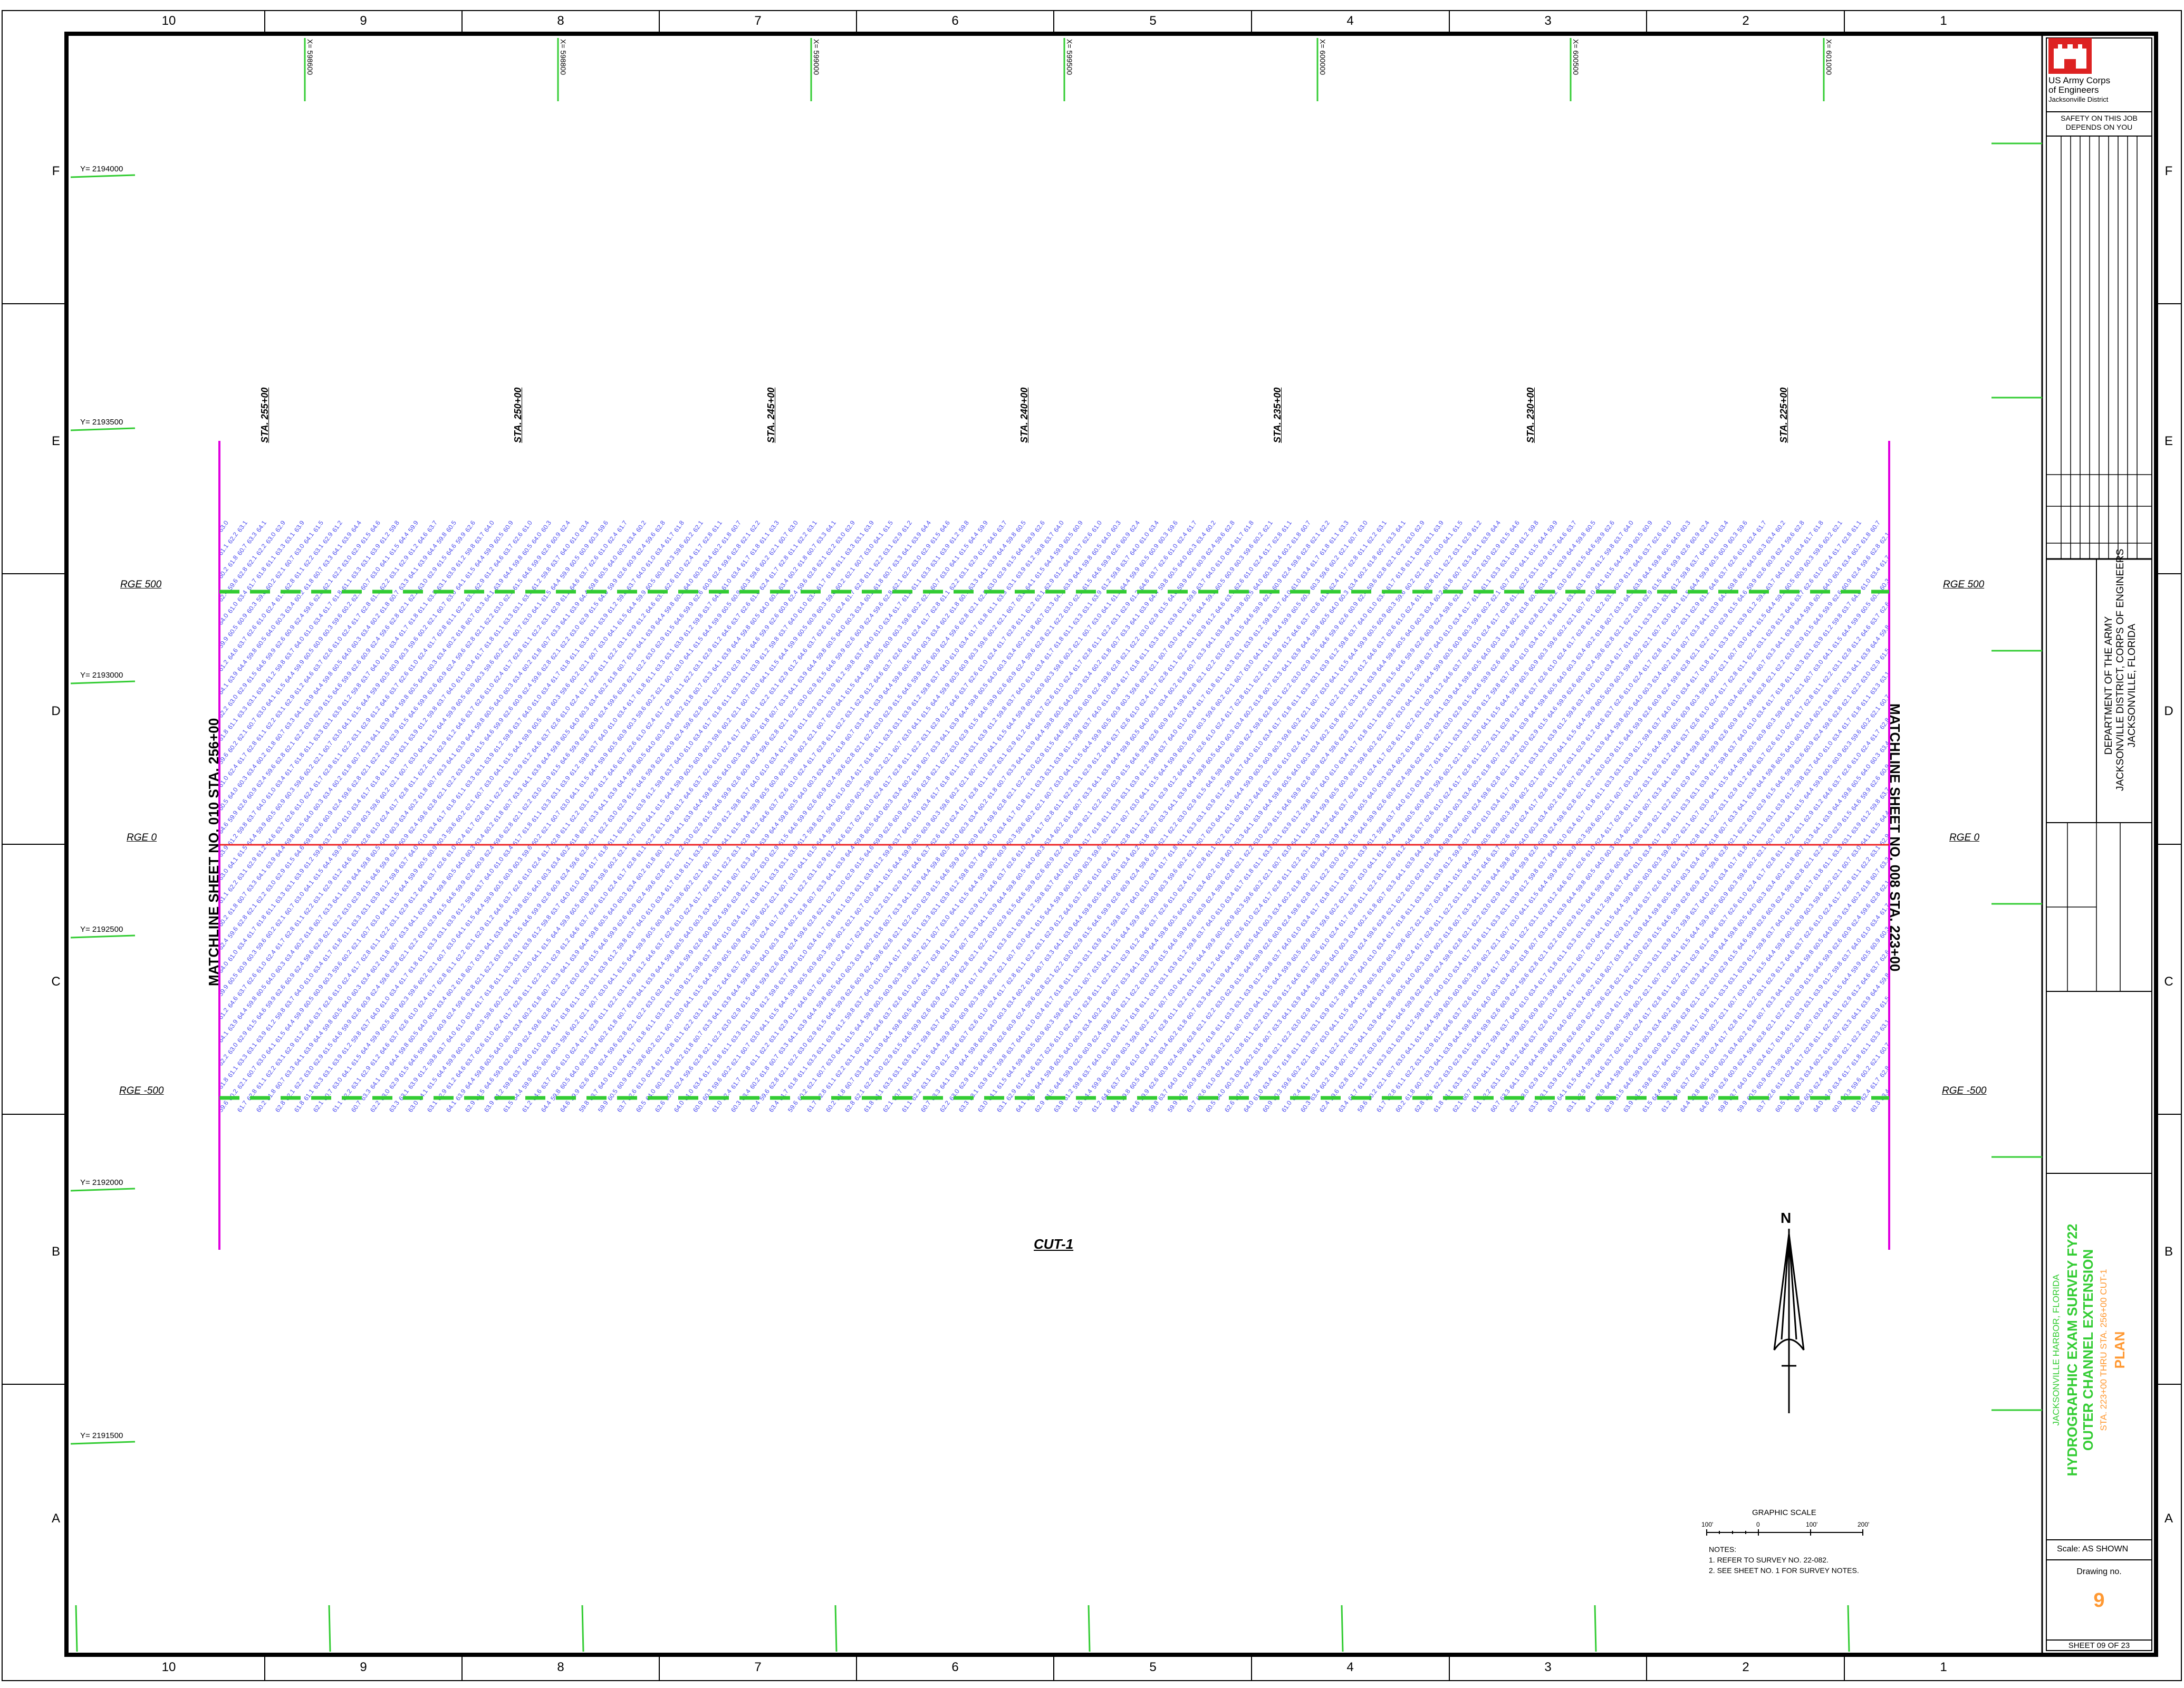 Image resolution: width=2184 pixels, height=1688 pixels. I want to click on sounding-value: 62.1, so click(736, 712).